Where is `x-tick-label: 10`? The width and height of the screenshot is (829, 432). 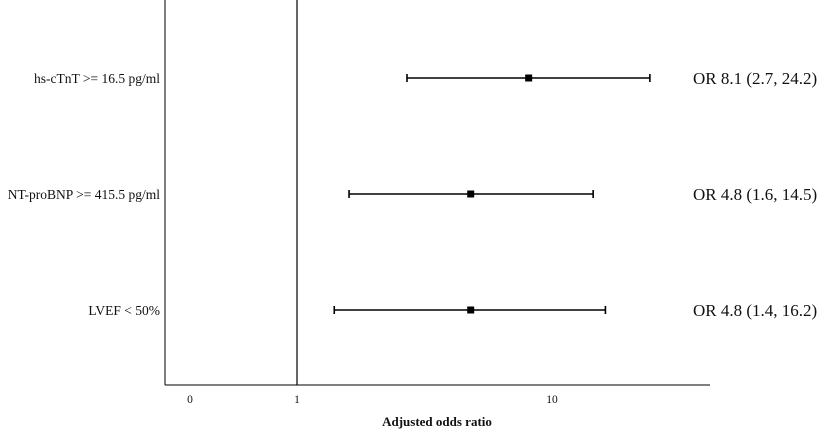 x-tick-label: 10 is located at coordinates (552, 400).